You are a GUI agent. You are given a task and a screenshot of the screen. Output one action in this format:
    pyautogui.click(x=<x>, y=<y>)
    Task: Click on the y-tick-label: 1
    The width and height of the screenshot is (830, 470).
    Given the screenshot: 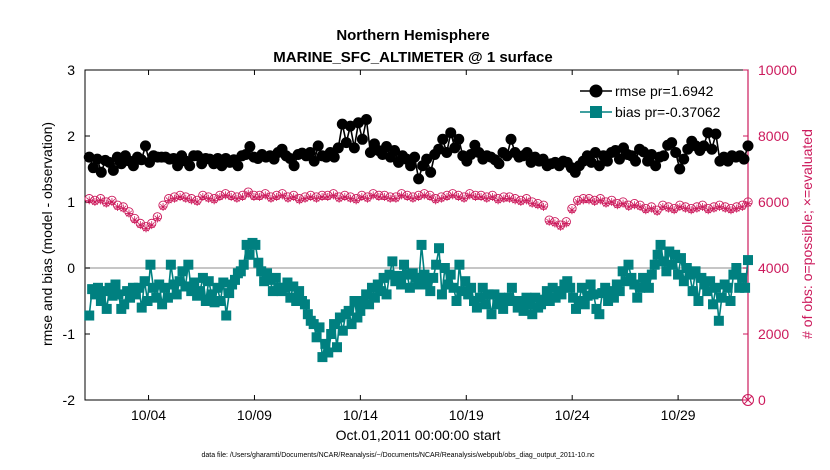 What is the action you would take?
    pyautogui.click(x=71, y=202)
    